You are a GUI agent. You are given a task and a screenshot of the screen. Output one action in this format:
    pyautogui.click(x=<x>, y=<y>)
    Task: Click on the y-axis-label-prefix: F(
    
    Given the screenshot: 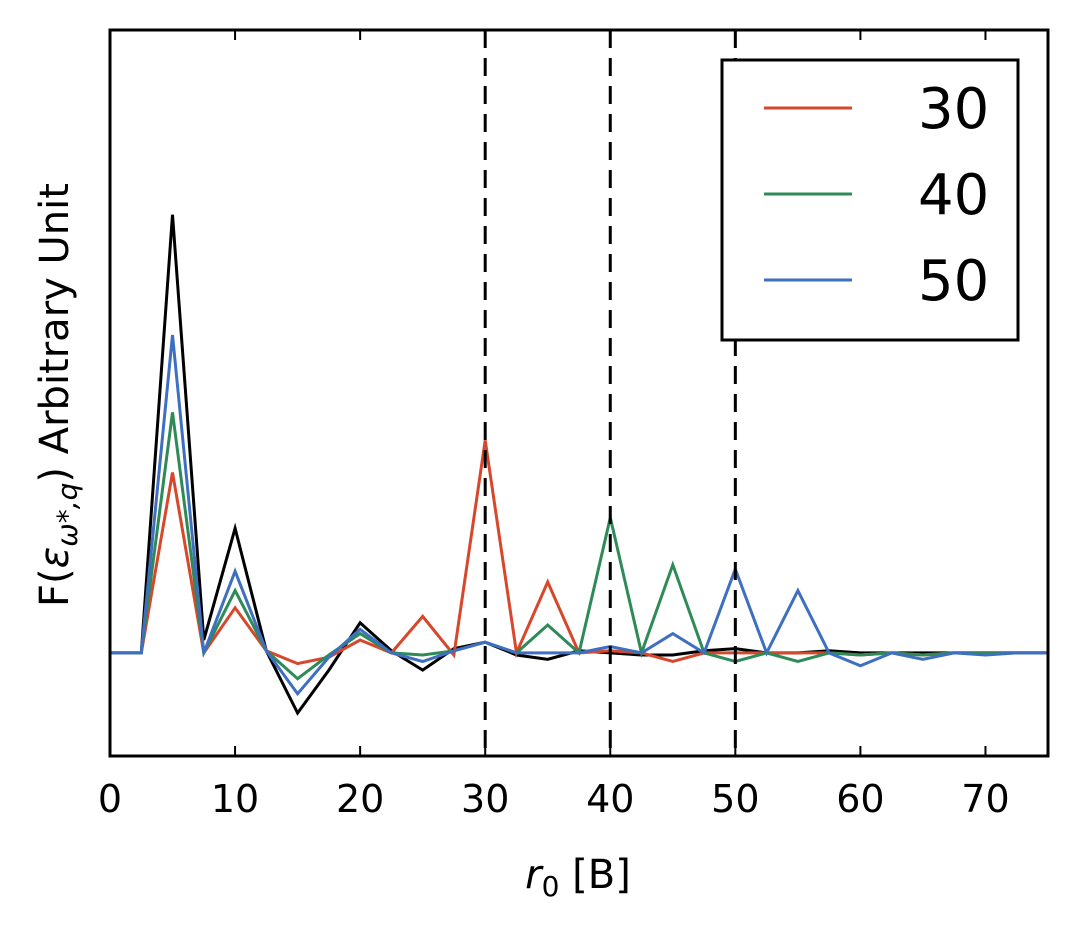 What is the action you would take?
    pyautogui.click(x=55, y=587)
    